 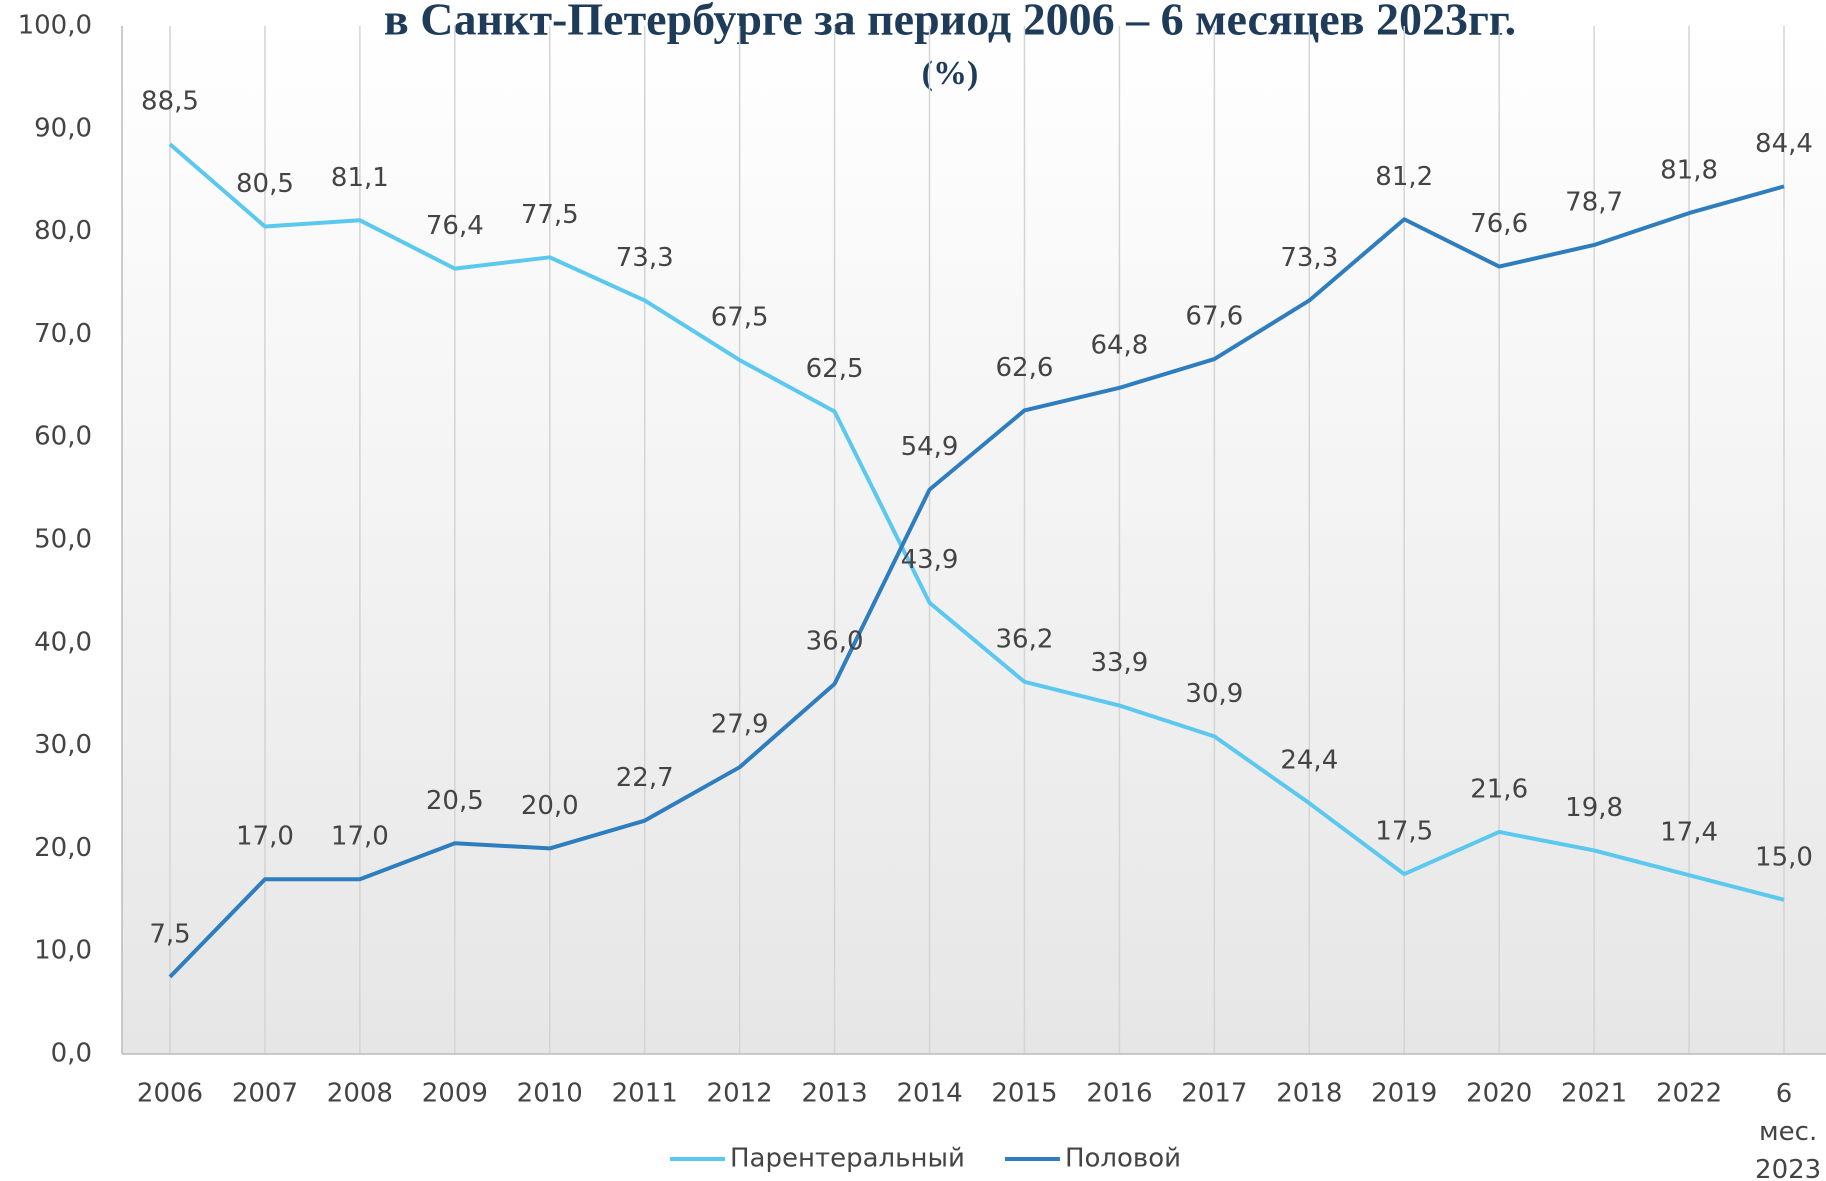 What do you see at coordinates (455, 1094) in the screenshot?
I see `x-tick-label: 2009` at bounding box center [455, 1094].